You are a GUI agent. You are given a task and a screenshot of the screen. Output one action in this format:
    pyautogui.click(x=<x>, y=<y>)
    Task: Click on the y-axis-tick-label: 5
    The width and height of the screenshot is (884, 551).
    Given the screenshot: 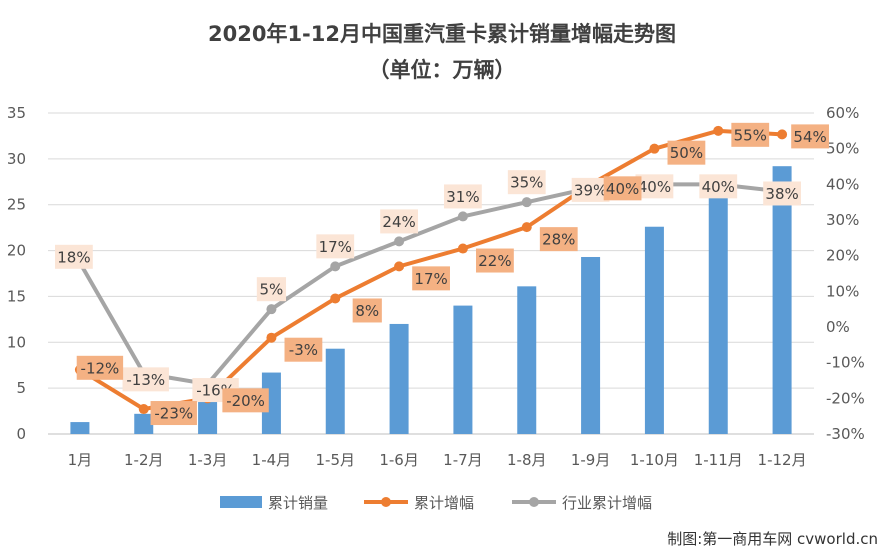 What is the action you would take?
    pyautogui.click(x=21, y=388)
    